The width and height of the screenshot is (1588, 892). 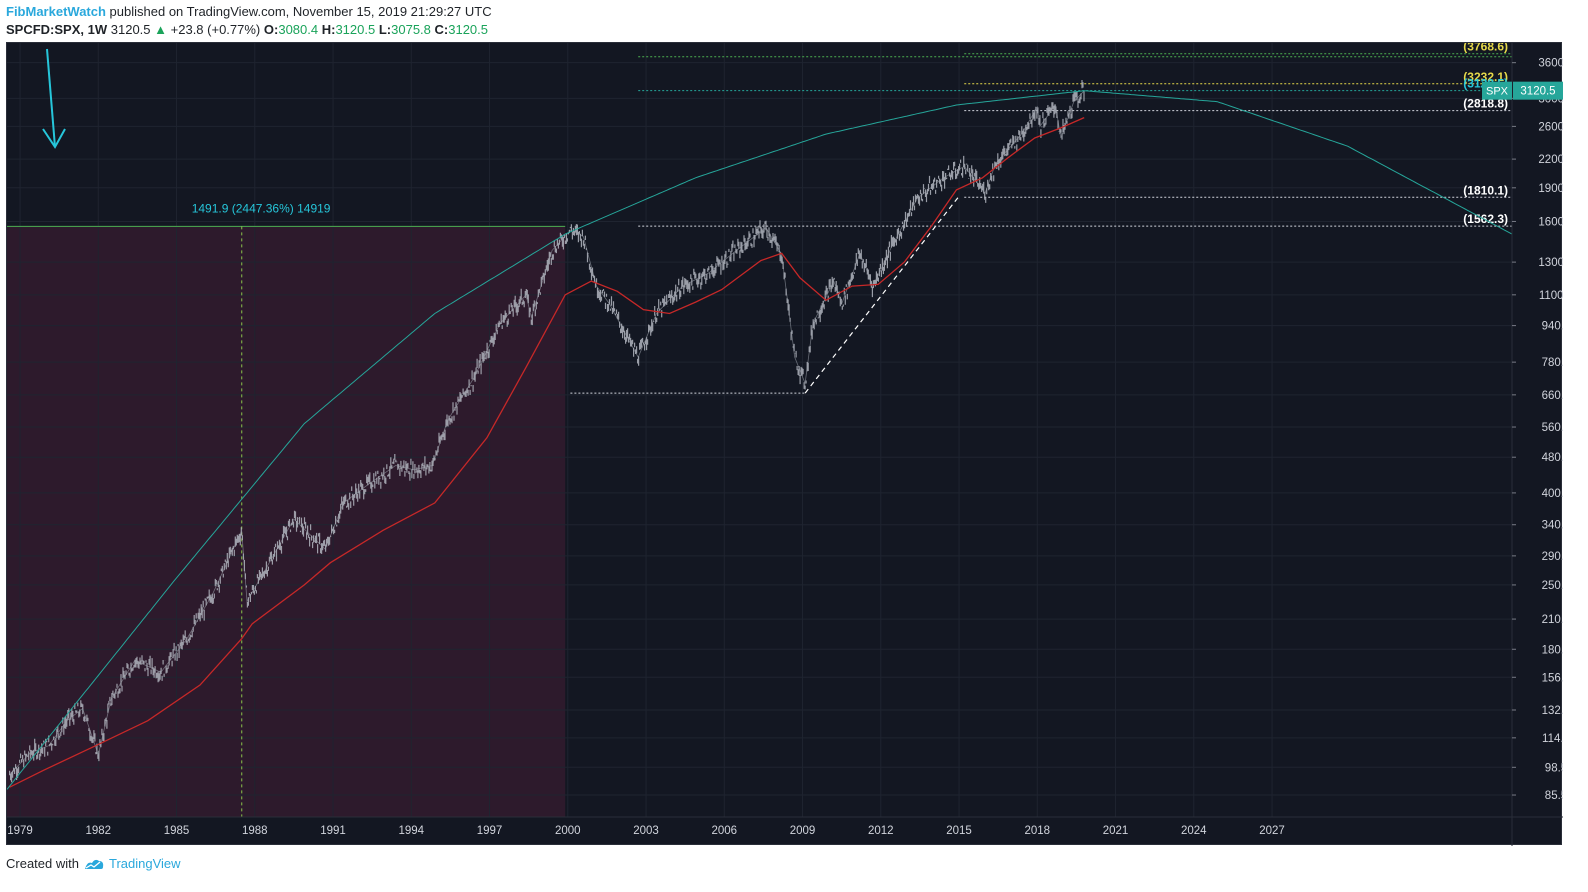 I want to click on price-change: +23.8 (+0.77%), so click(x=215, y=29).